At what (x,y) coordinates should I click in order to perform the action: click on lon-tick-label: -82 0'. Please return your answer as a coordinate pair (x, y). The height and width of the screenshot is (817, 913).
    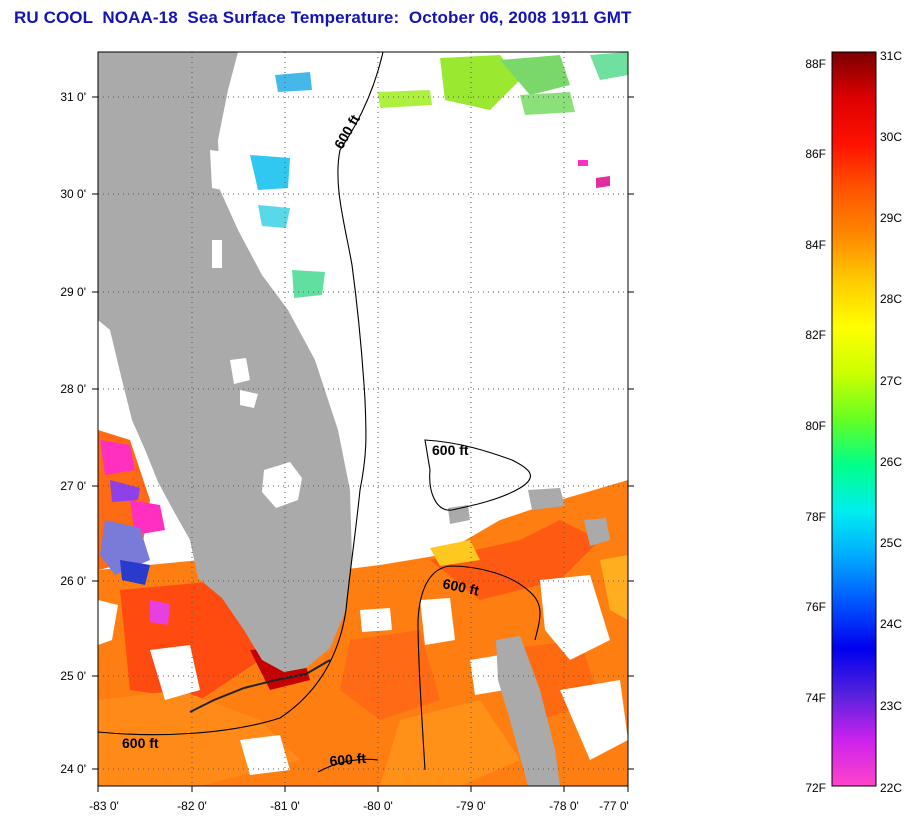
    Looking at the image, I should click on (192, 806).